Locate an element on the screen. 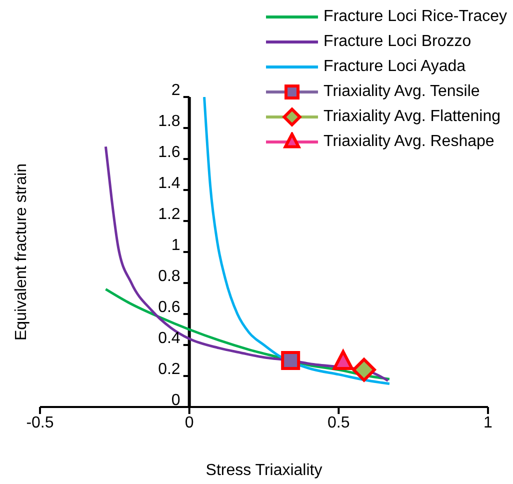 Image resolution: width=513 pixels, height=484 pixels. y-tick-label: 0.4 is located at coordinates (169, 338).